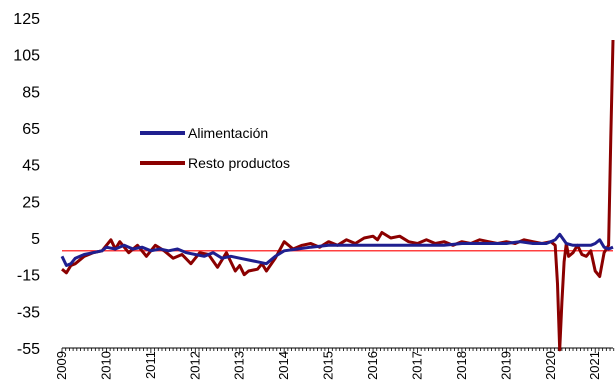 This screenshot has width=615, height=387. Describe the element at coordinates (505, 365) in the screenshot. I see `x-tick-label: 2019` at that location.